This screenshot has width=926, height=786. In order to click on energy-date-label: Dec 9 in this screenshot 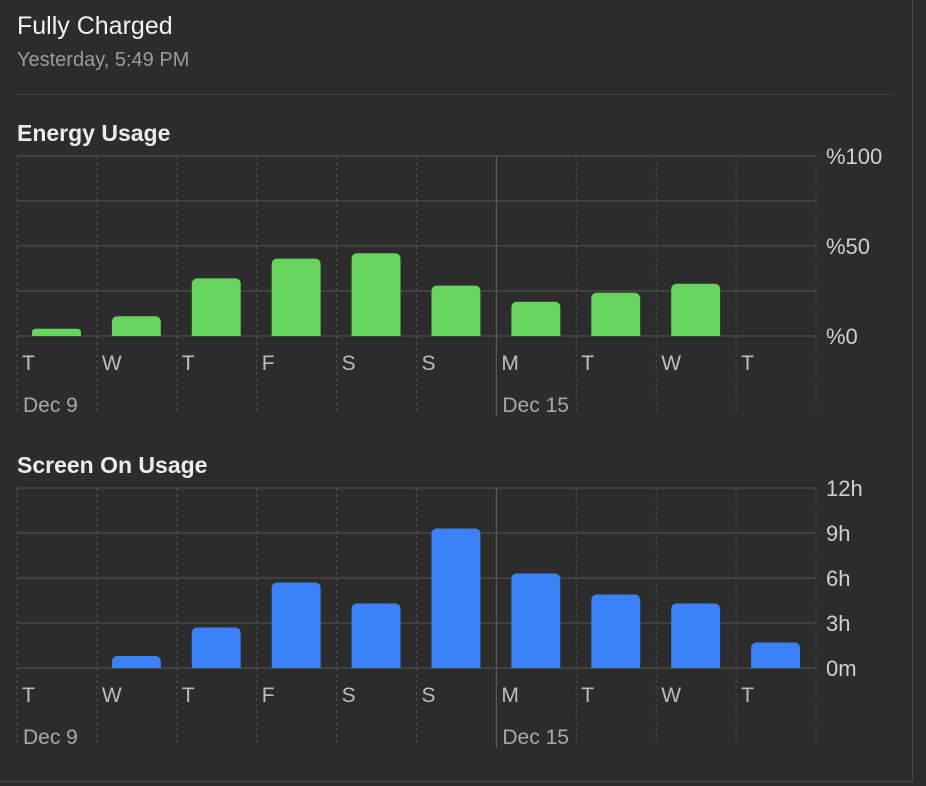, I will do `click(50, 405)`.